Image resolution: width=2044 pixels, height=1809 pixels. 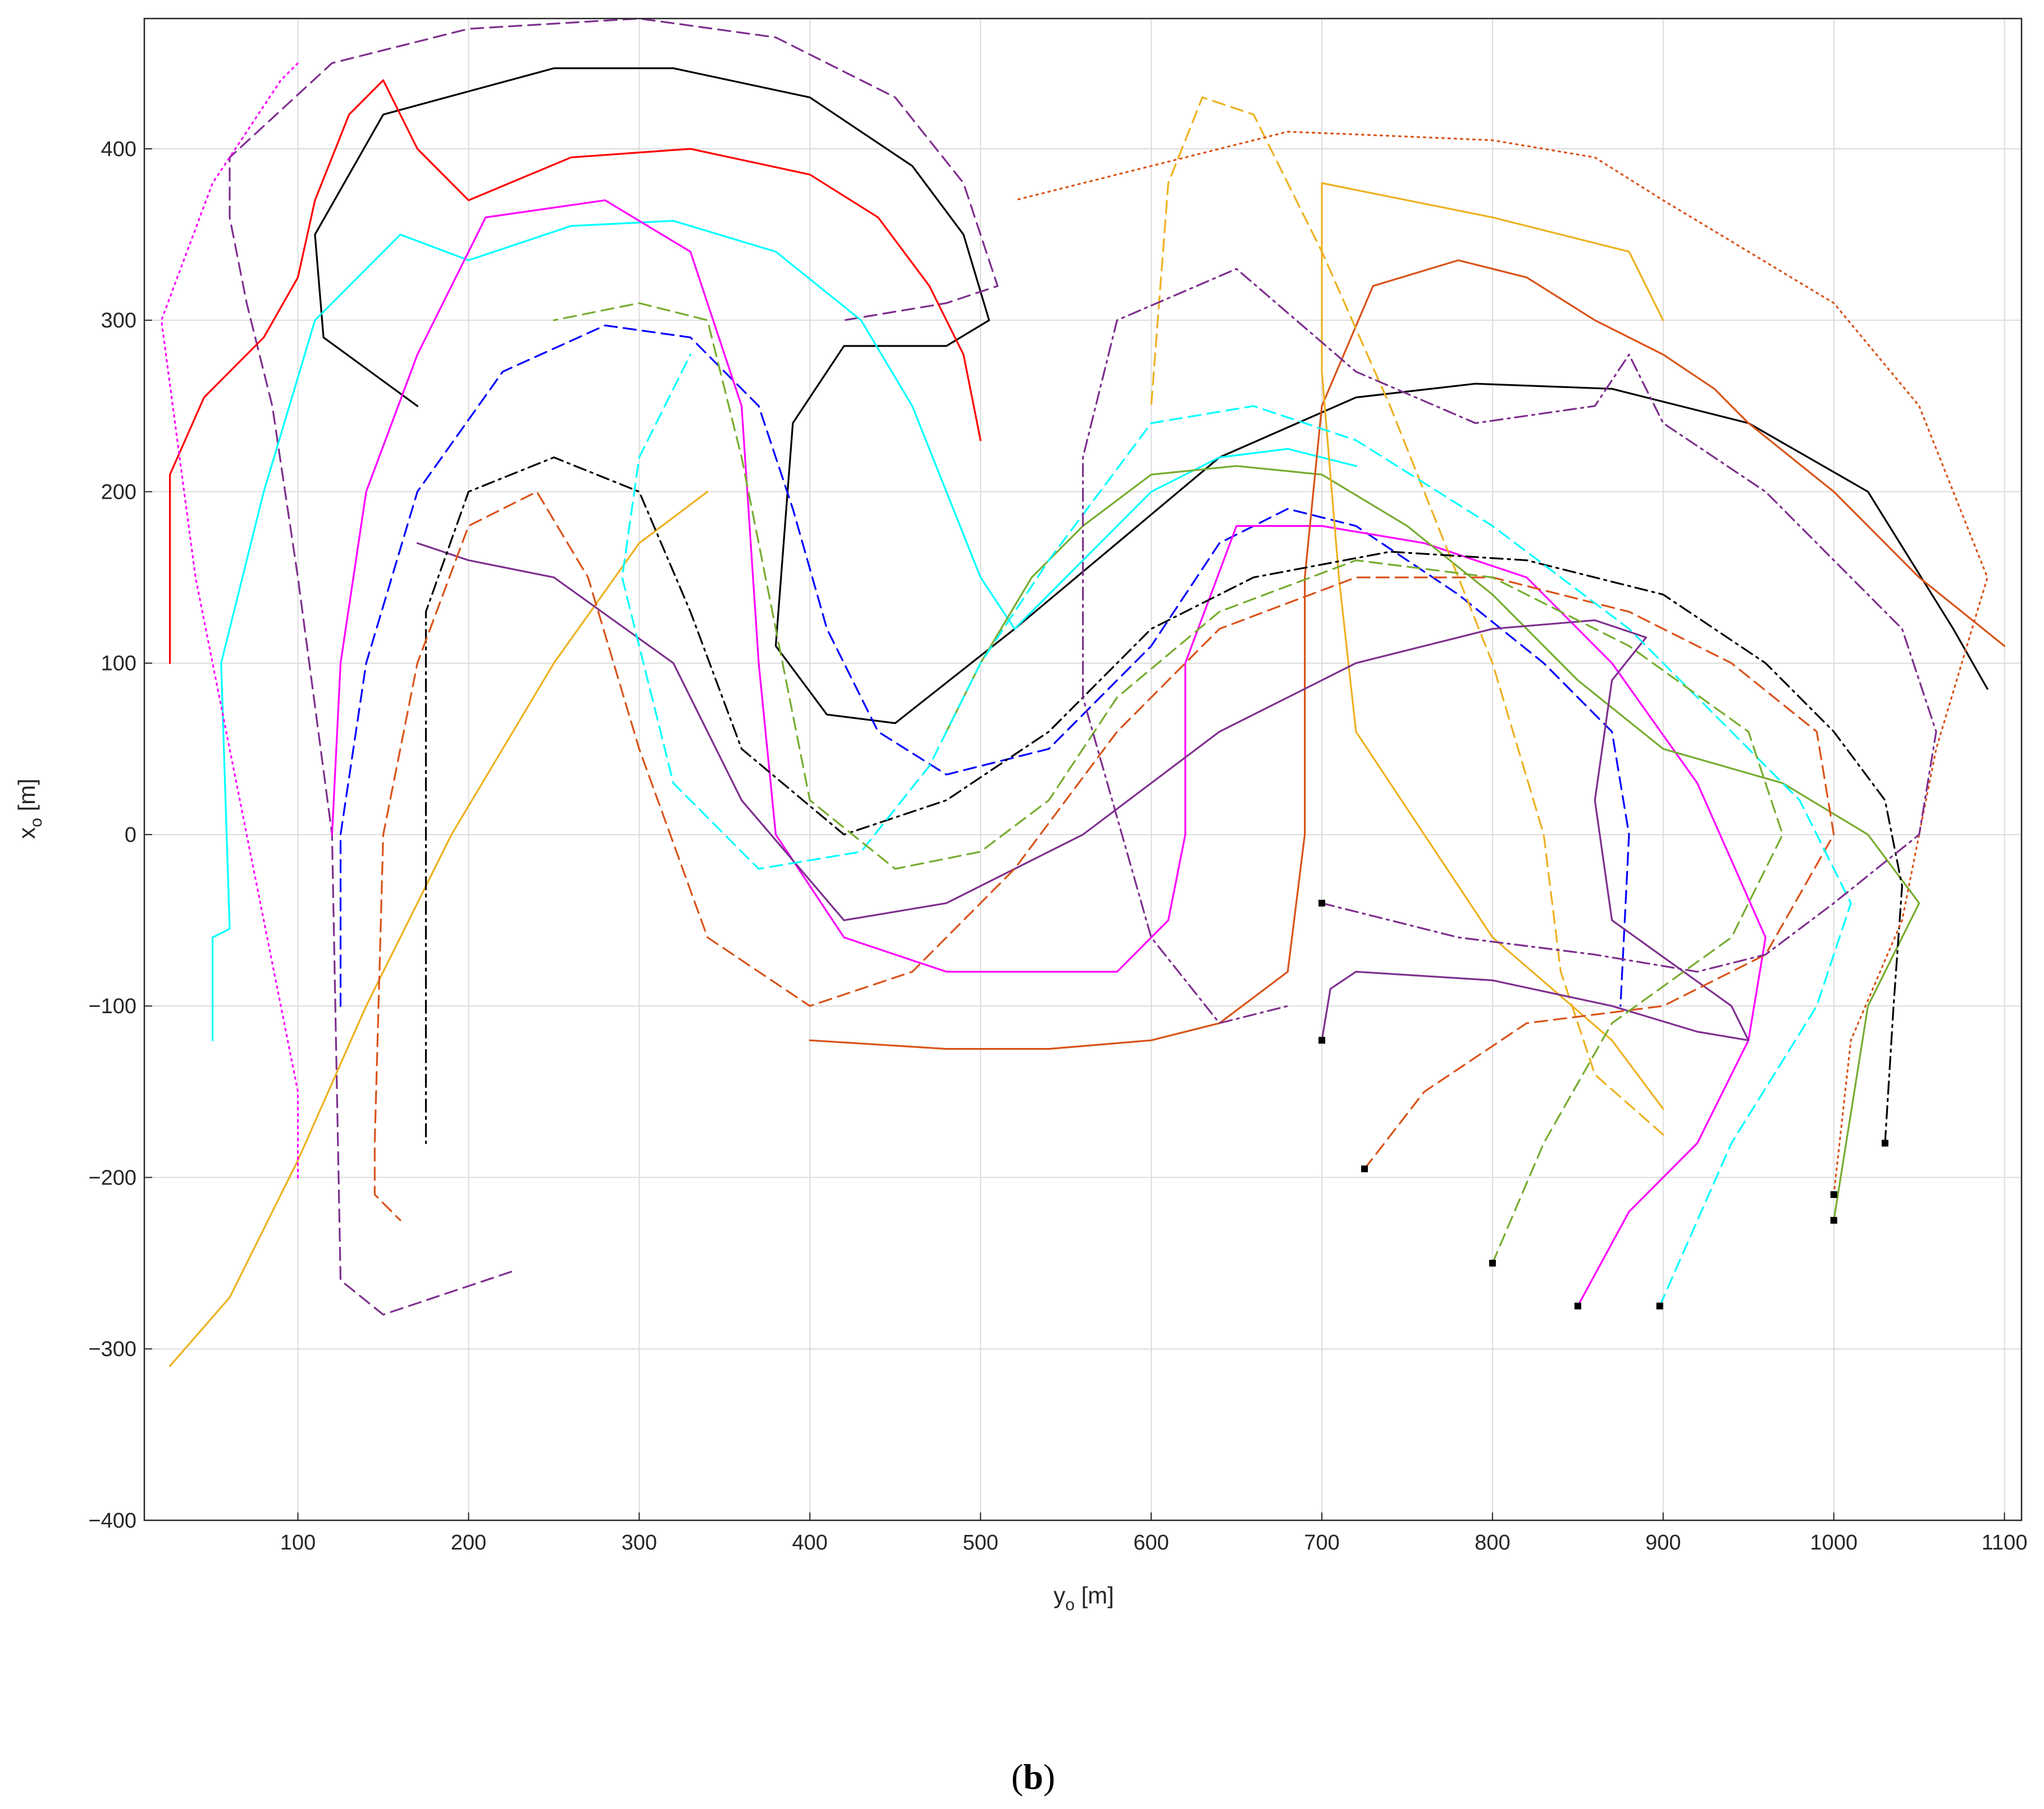 What do you see at coordinates (1663, 1543) in the screenshot?
I see `x-tick-label: 900` at bounding box center [1663, 1543].